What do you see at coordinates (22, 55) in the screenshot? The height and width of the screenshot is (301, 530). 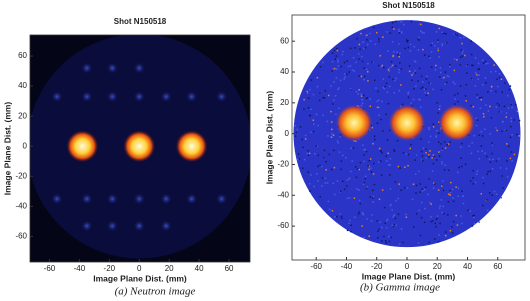 I see `y-tick-label: 60` at bounding box center [22, 55].